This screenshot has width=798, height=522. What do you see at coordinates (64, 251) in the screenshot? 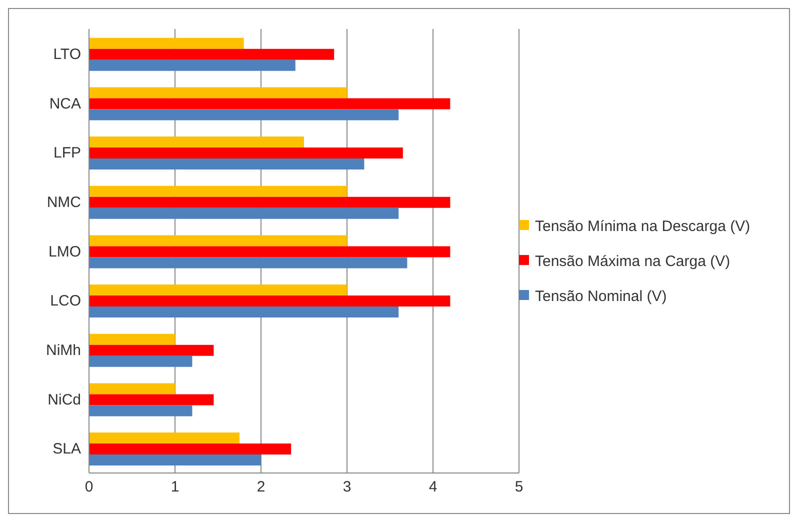
I see `y-tick-label: LMO` at bounding box center [64, 251].